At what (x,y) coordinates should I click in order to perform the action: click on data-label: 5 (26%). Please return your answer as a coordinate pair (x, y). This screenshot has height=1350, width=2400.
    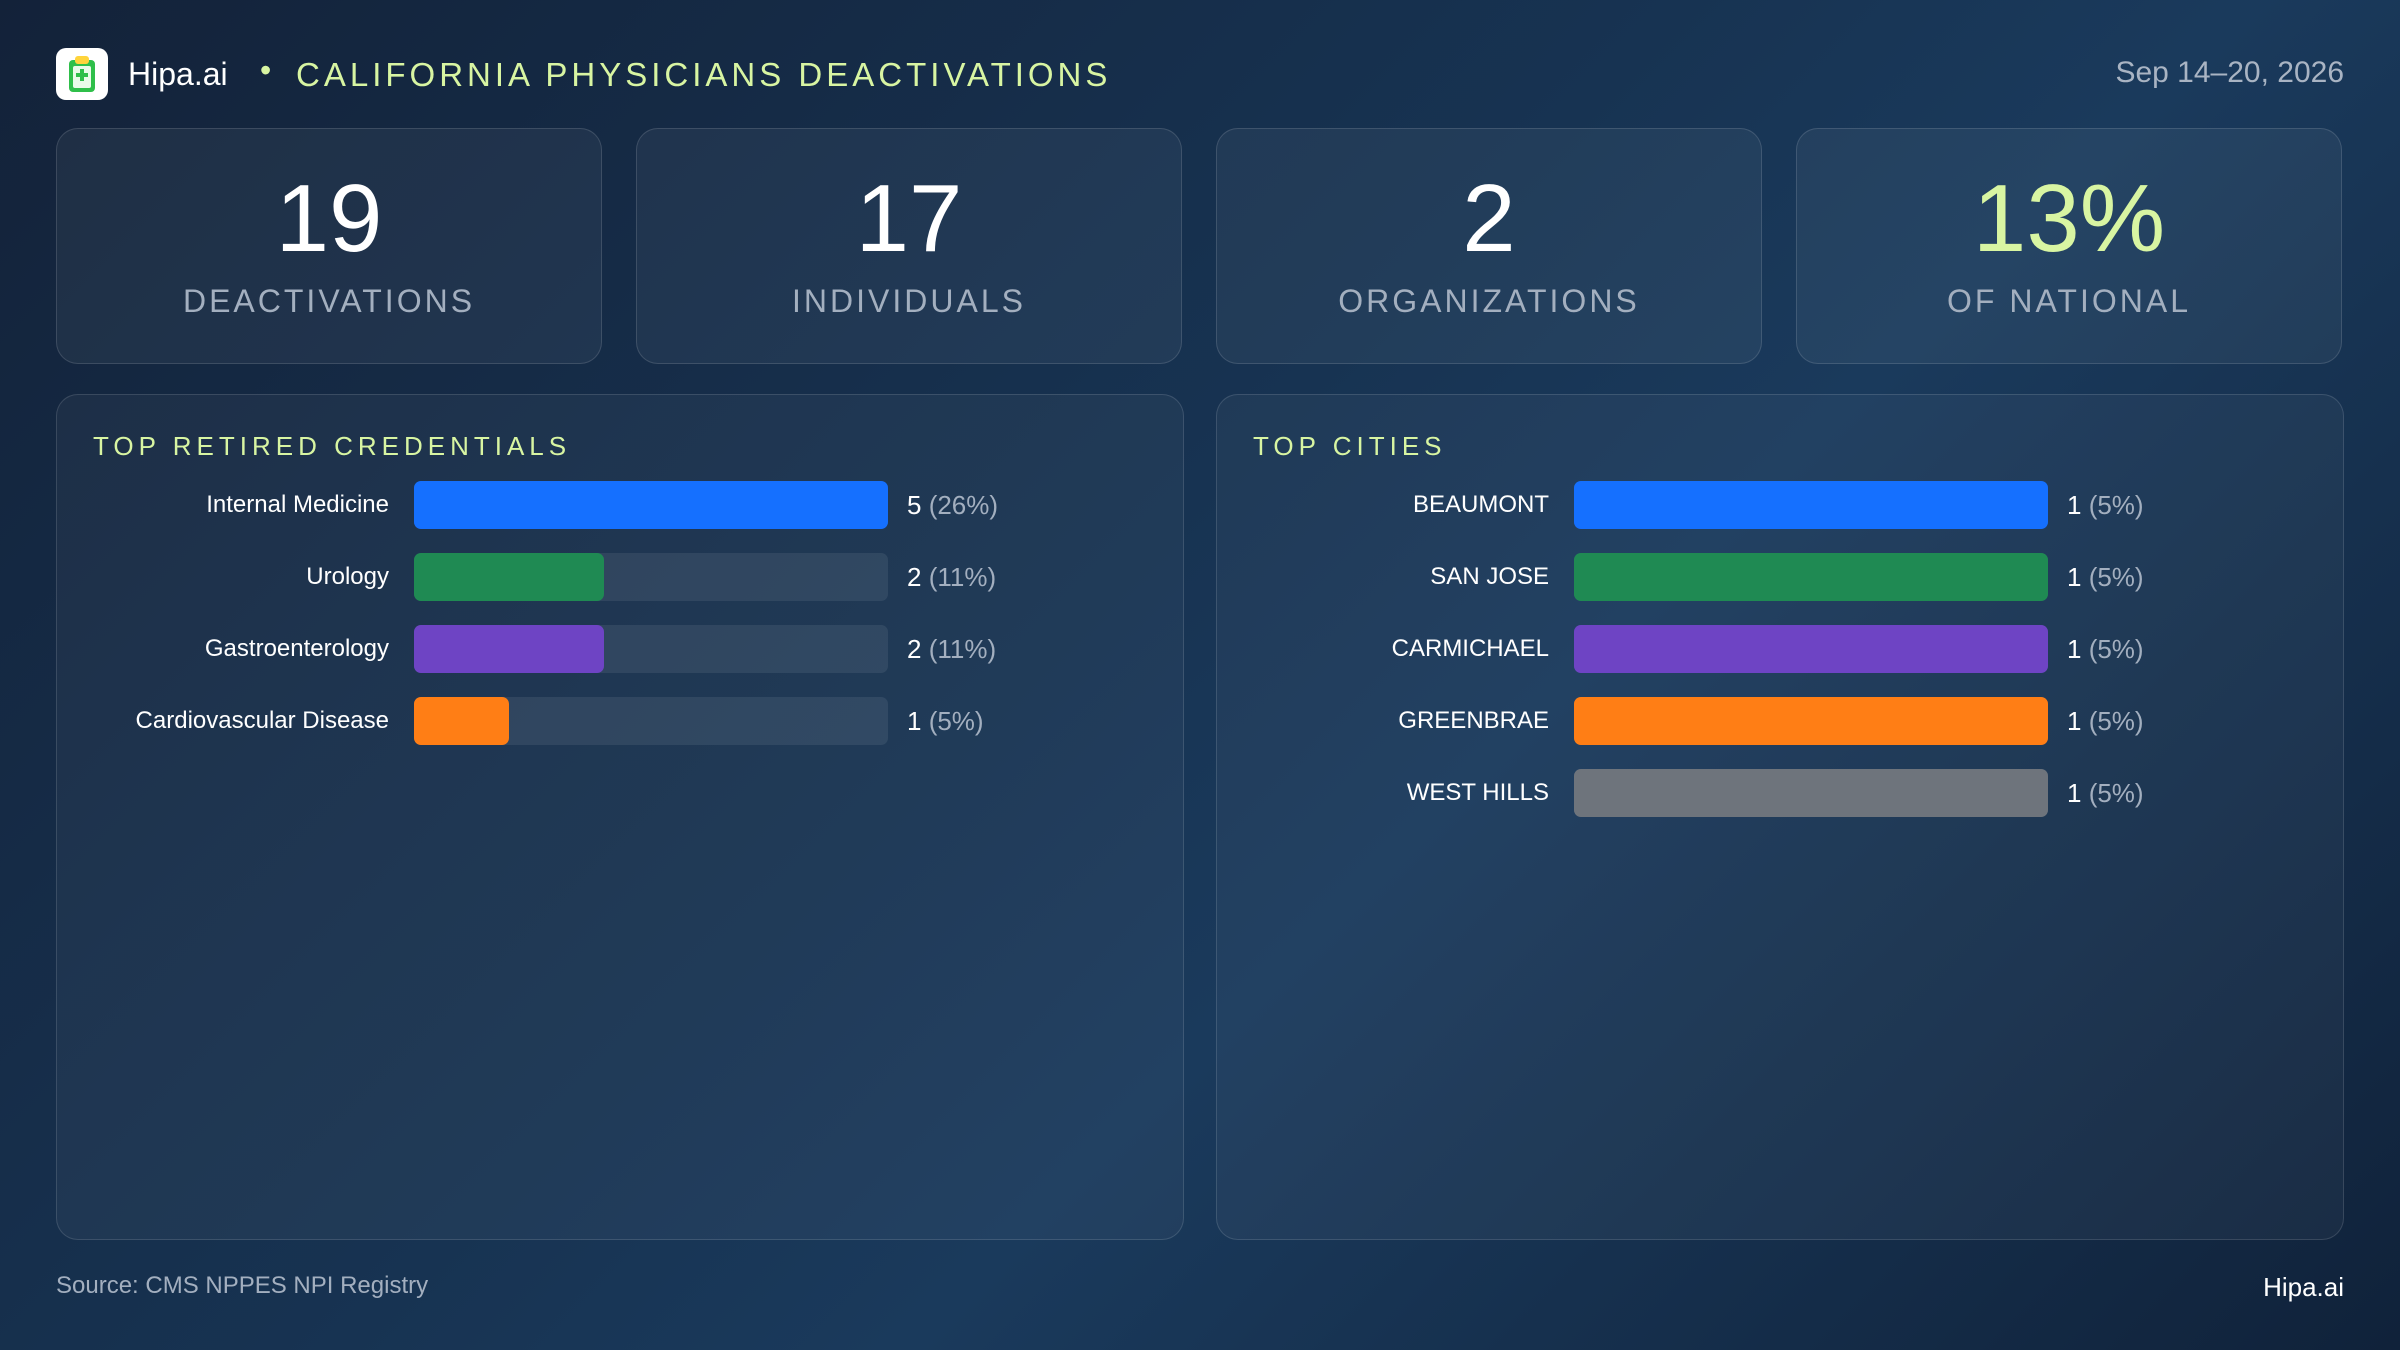
    Looking at the image, I should click on (952, 505).